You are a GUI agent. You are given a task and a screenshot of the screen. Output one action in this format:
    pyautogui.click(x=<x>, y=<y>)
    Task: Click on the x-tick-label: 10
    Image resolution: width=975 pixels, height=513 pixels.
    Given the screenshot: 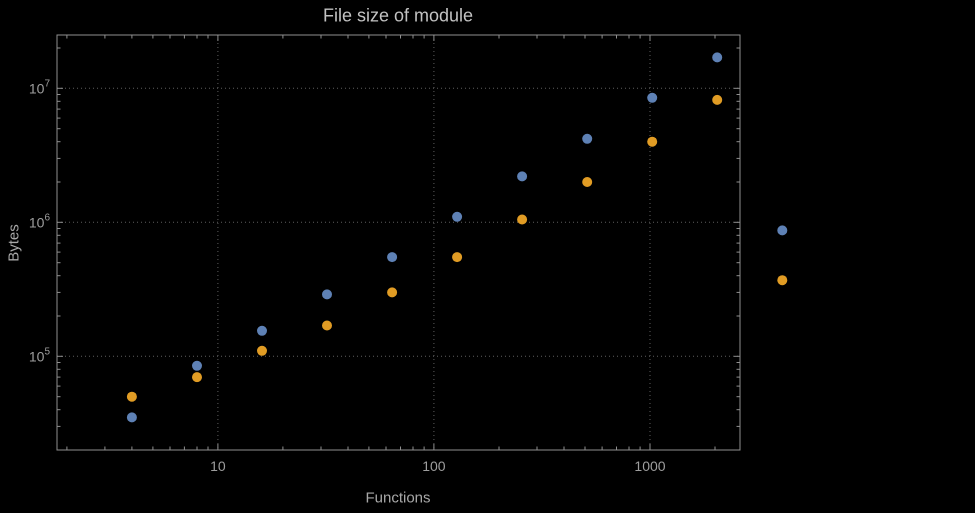 What is the action you would take?
    pyautogui.click(x=218, y=466)
    